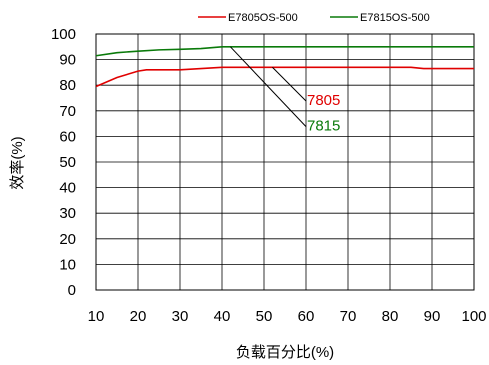  Describe the element at coordinates (96, 316) in the screenshot. I see `x-tick-label: 10` at that location.